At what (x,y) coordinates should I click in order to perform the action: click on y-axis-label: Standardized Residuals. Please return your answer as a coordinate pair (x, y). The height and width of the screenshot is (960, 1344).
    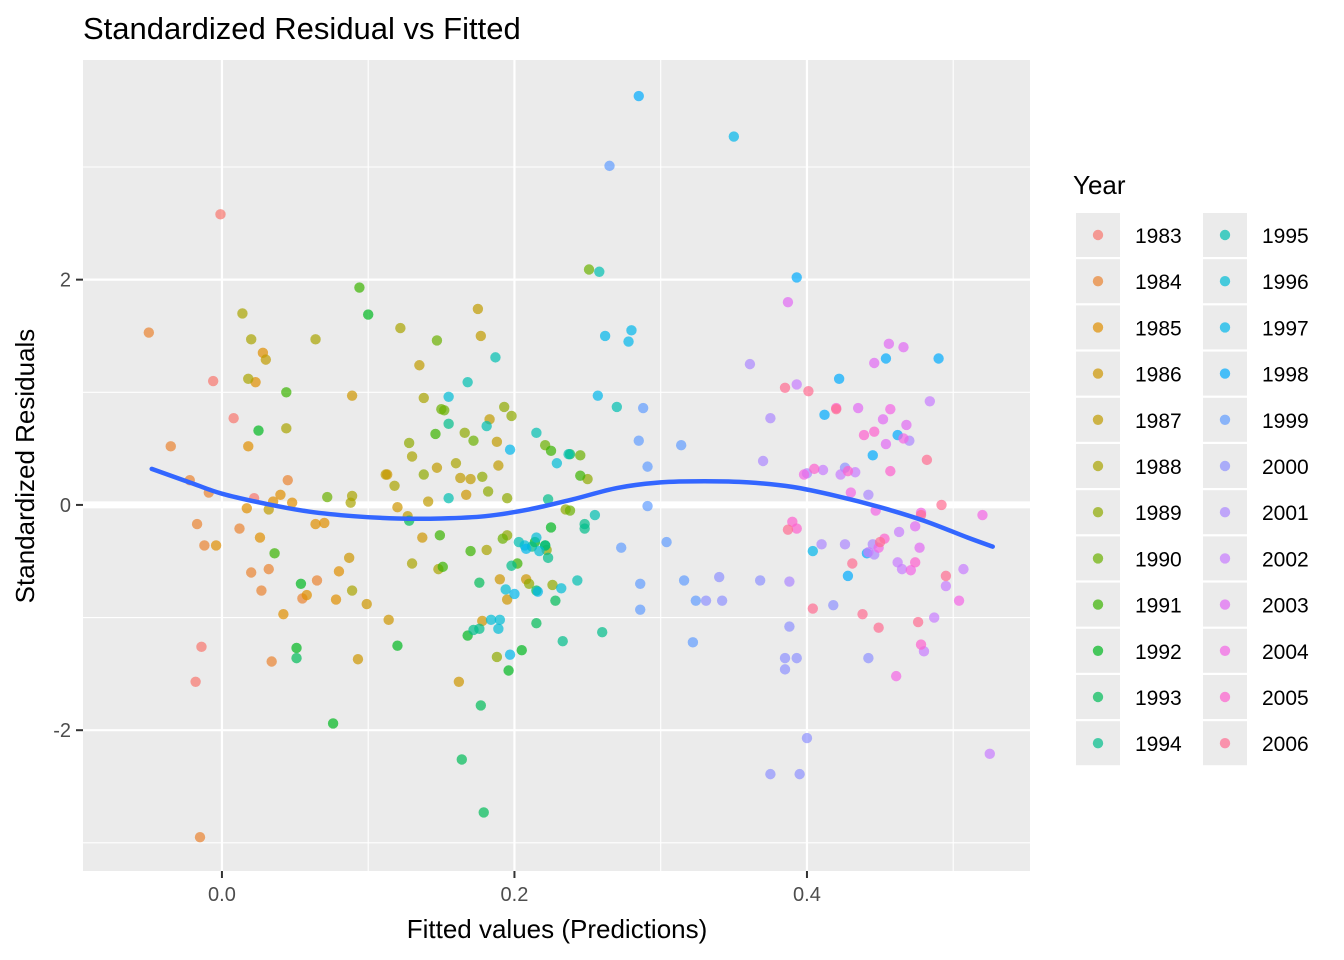
    Looking at the image, I should click on (25, 466).